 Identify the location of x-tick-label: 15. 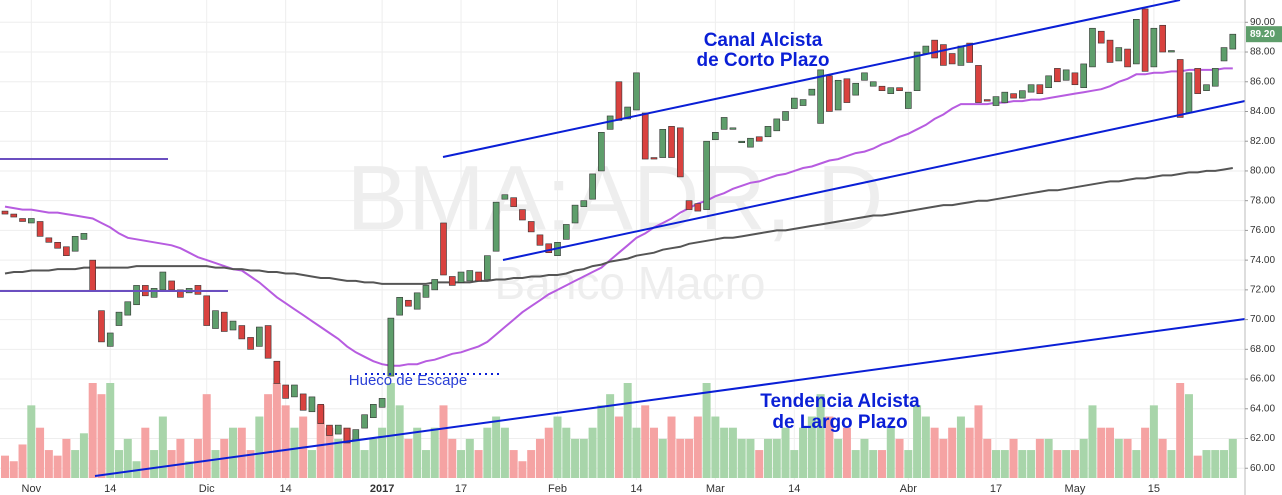
(1154, 489).